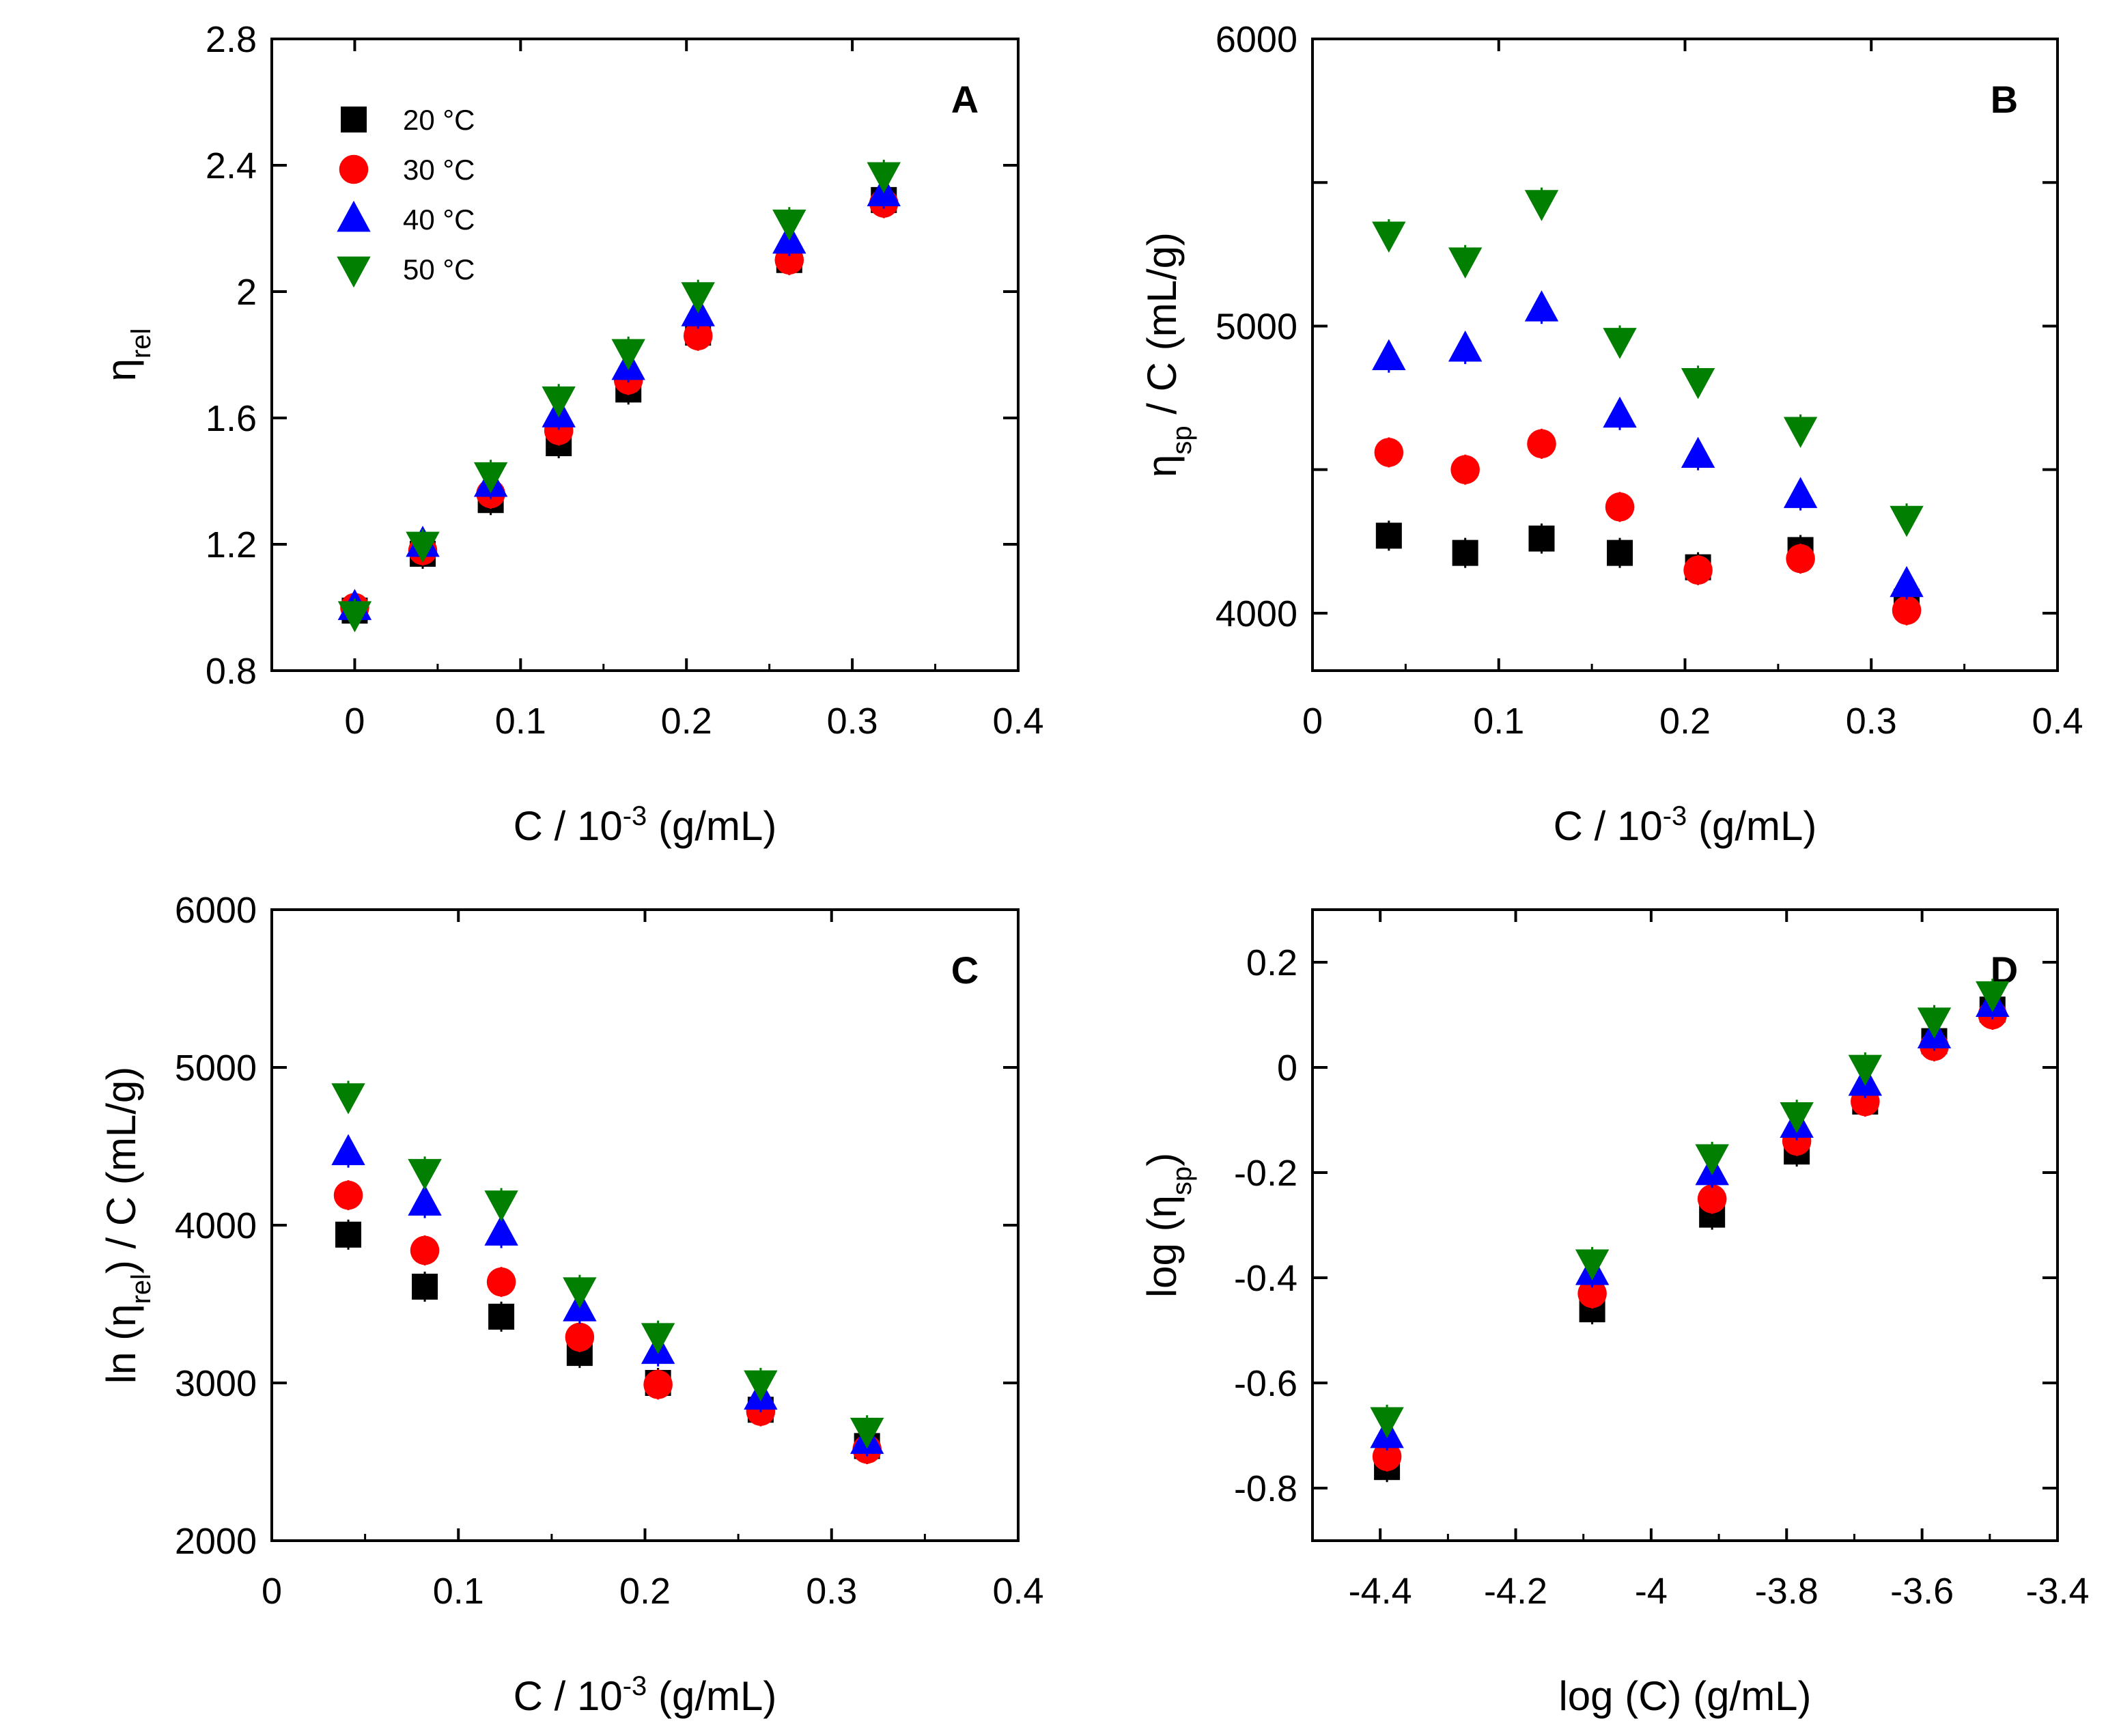 The height and width of the screenshot is (1736, 2106). What do you see at coordinates (1265, 1278) in the screenshot?
I see `y-tick-label: -0.4` at bounding box center [1265, 1278].